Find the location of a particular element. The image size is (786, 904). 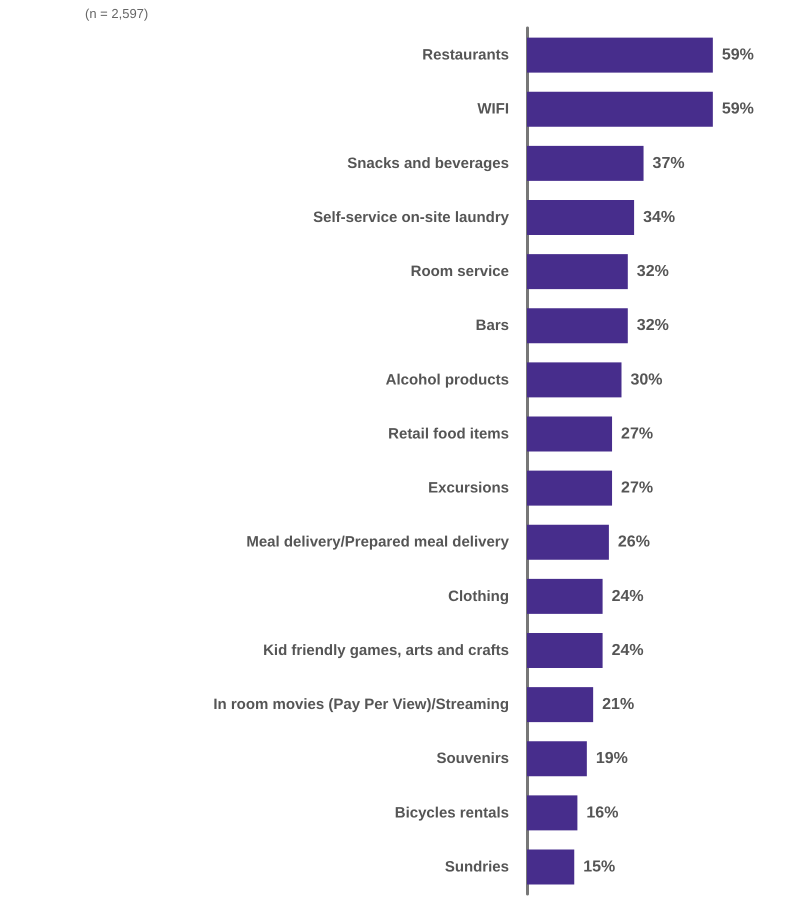

y-tick-label: Kid friendly games, arts and crafts is located at coordinates (386, 650).